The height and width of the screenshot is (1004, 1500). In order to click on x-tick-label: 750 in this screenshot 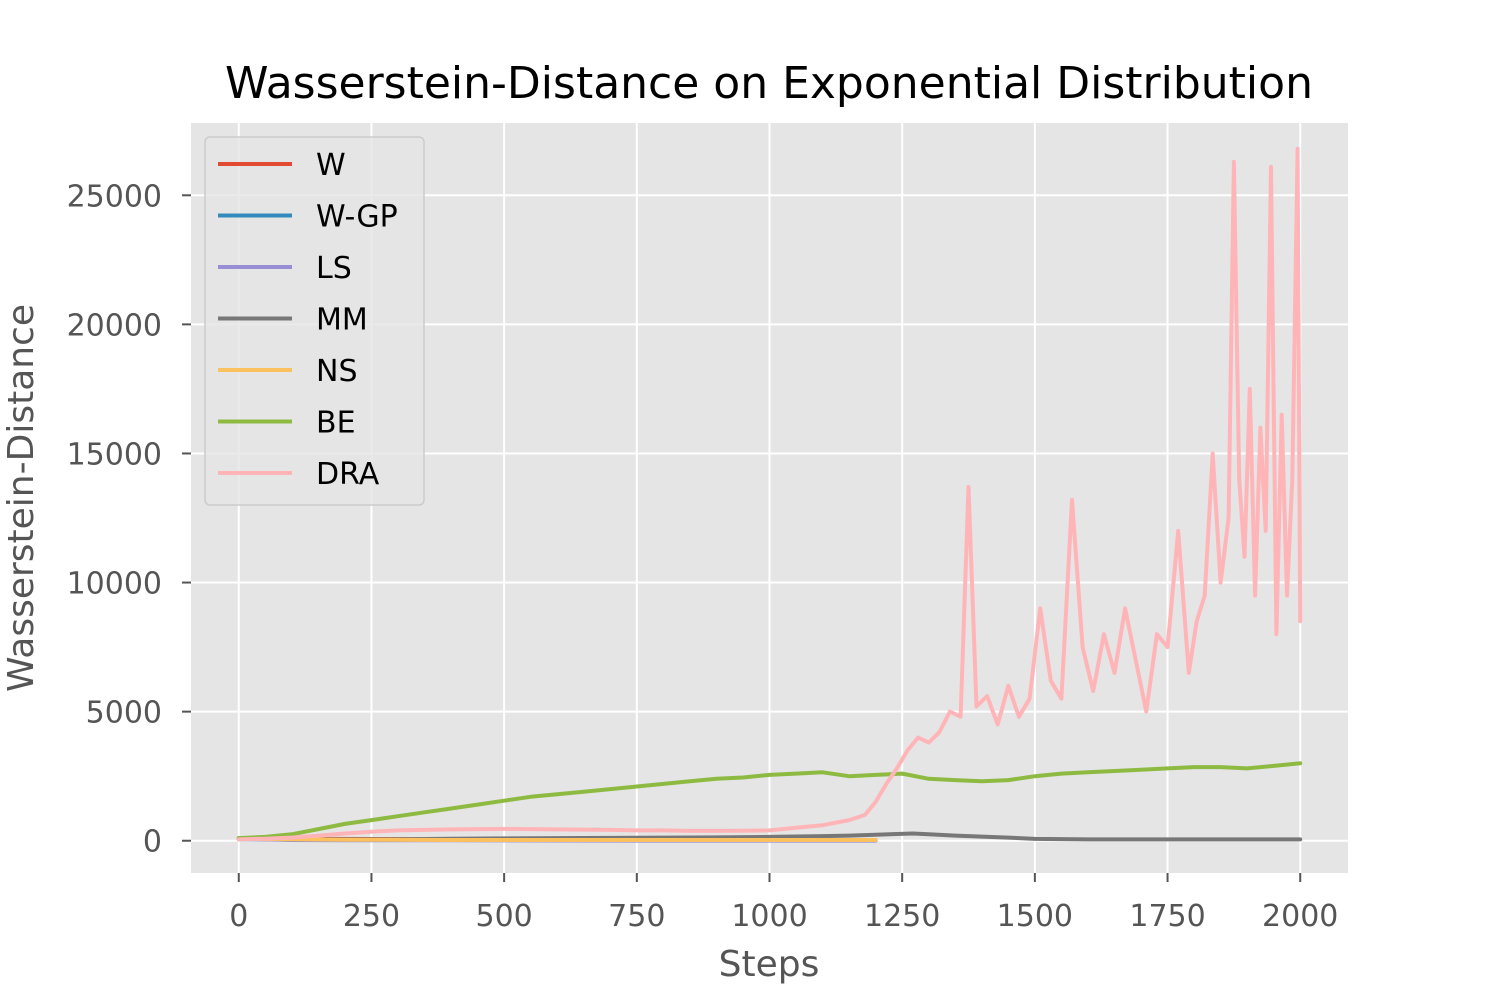, I will do `click(636, 916)`.